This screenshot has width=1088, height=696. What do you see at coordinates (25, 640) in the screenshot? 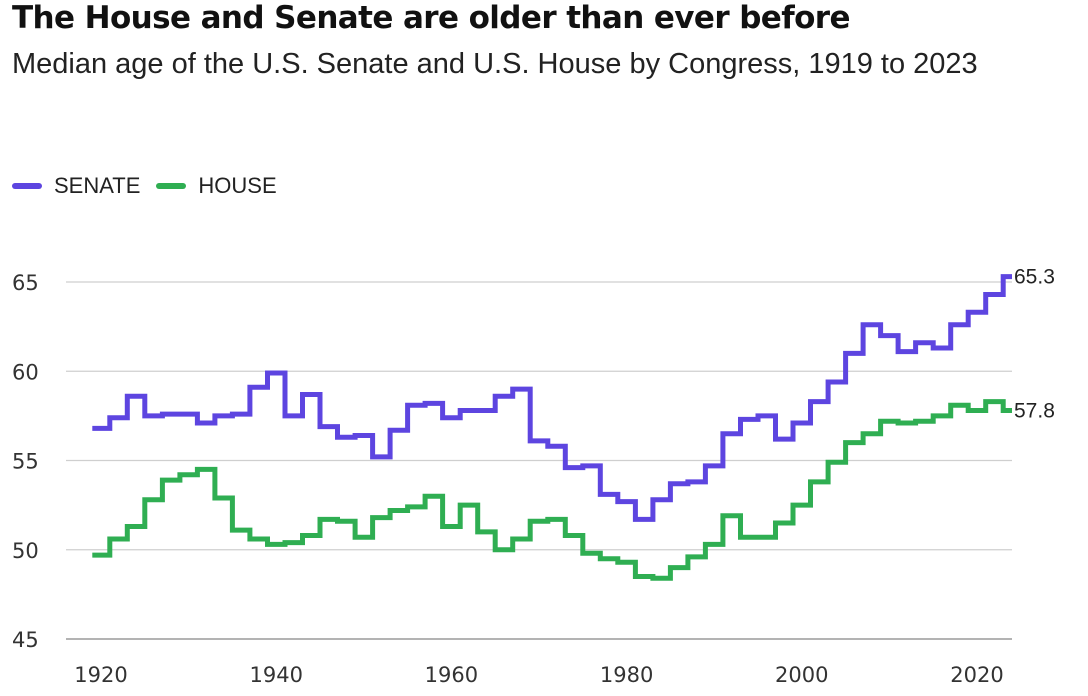
I see `y-tick-label: 45` at bounding box center [25, 640].